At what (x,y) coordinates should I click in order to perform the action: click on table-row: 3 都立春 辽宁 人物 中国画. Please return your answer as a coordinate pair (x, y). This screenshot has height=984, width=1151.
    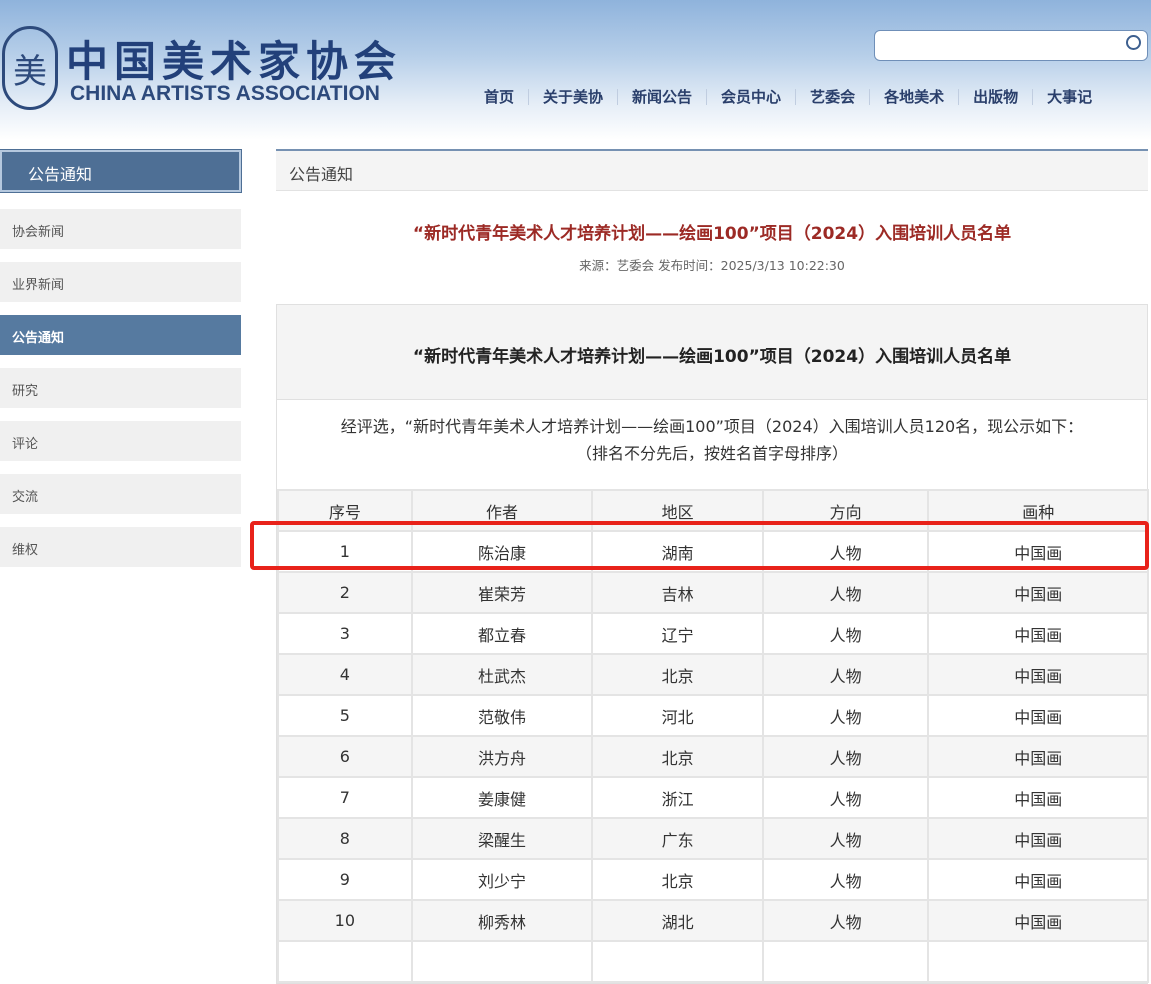
    Looking at the image, I should click on (713, 633).